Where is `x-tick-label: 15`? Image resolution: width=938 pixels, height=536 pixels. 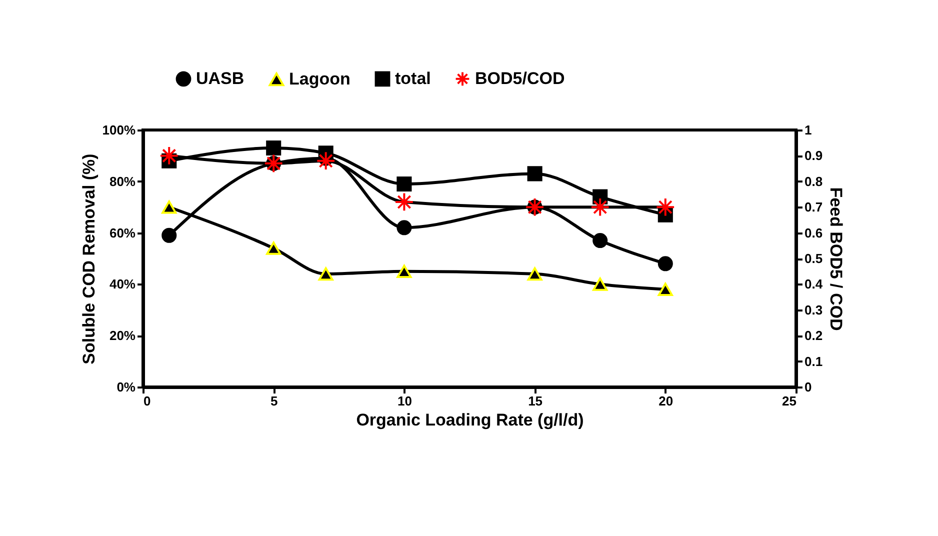
x-tick-label: 15 is located at coordinates (535, 401).